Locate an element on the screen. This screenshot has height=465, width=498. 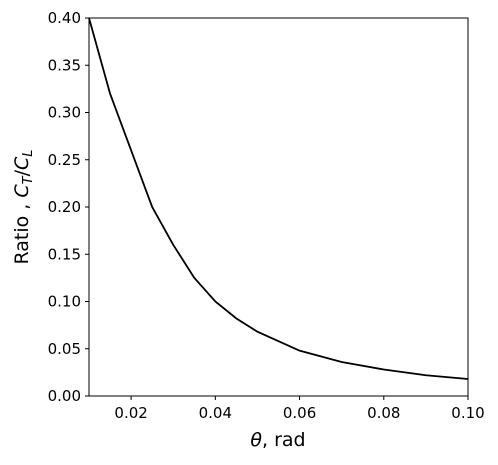
y-label-part: Ratio , is located at coordinates (22, 231).